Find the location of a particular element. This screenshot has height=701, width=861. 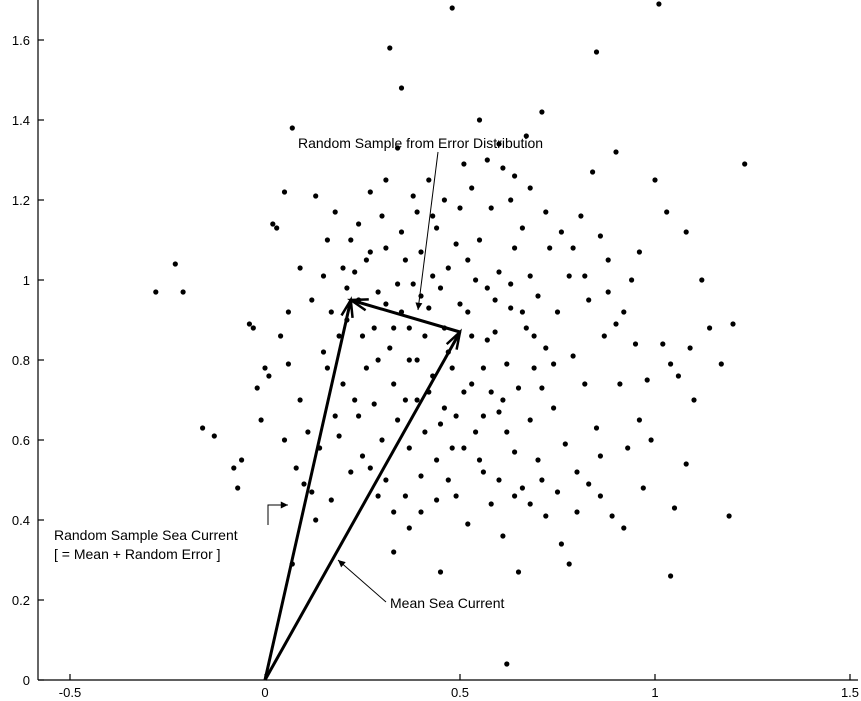

y-tick-label: 1.2 is located at coordinates (21, 200).